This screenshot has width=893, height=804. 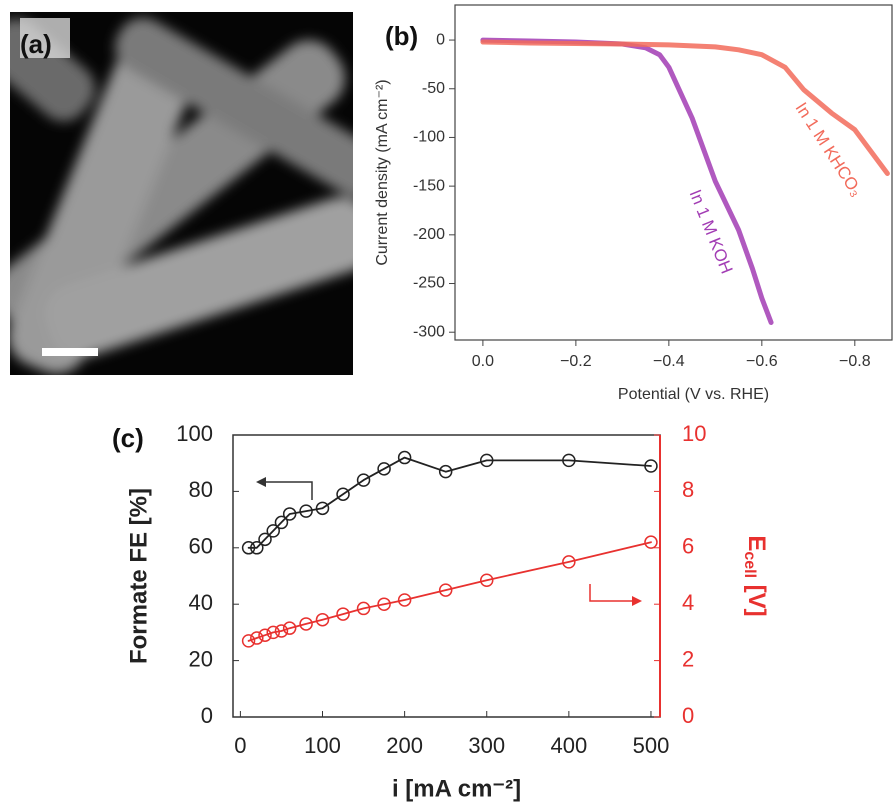 I want to click on panel-label: (b), so click(x=401, y=36).